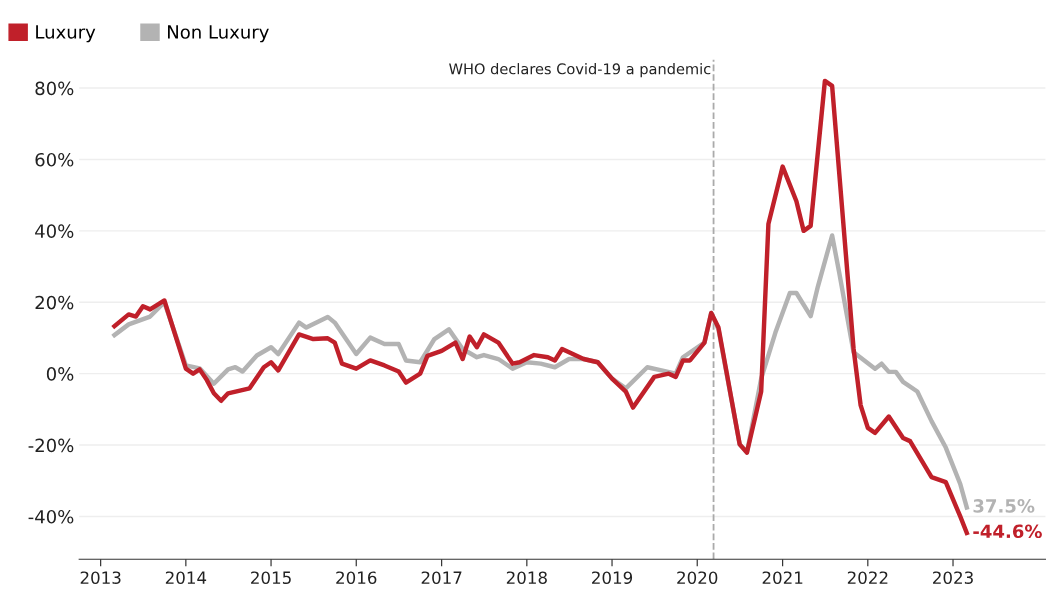 This screenshot has height=595, width=1056. What do you see at coordinates (54, 231) in the screenshot?
I see `y-tick-label: 40%` at bounding box center [54, 231].